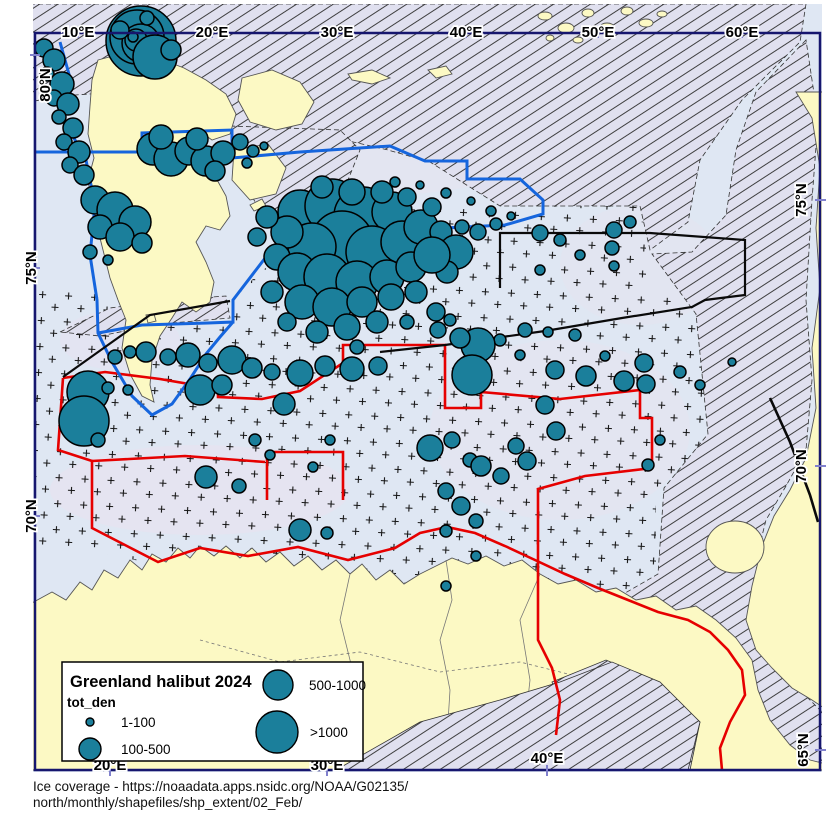 The width and height of the screenshot is (830, 816). Describe the element at coordinates (91, 702) in the screenshot. I see `legend-field: tot_den` at that location.